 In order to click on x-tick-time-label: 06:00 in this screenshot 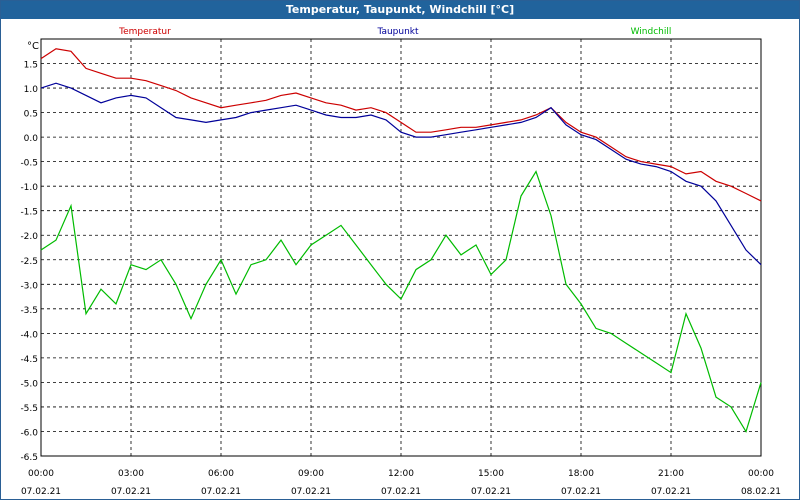, I will do `click(221, 474)`.